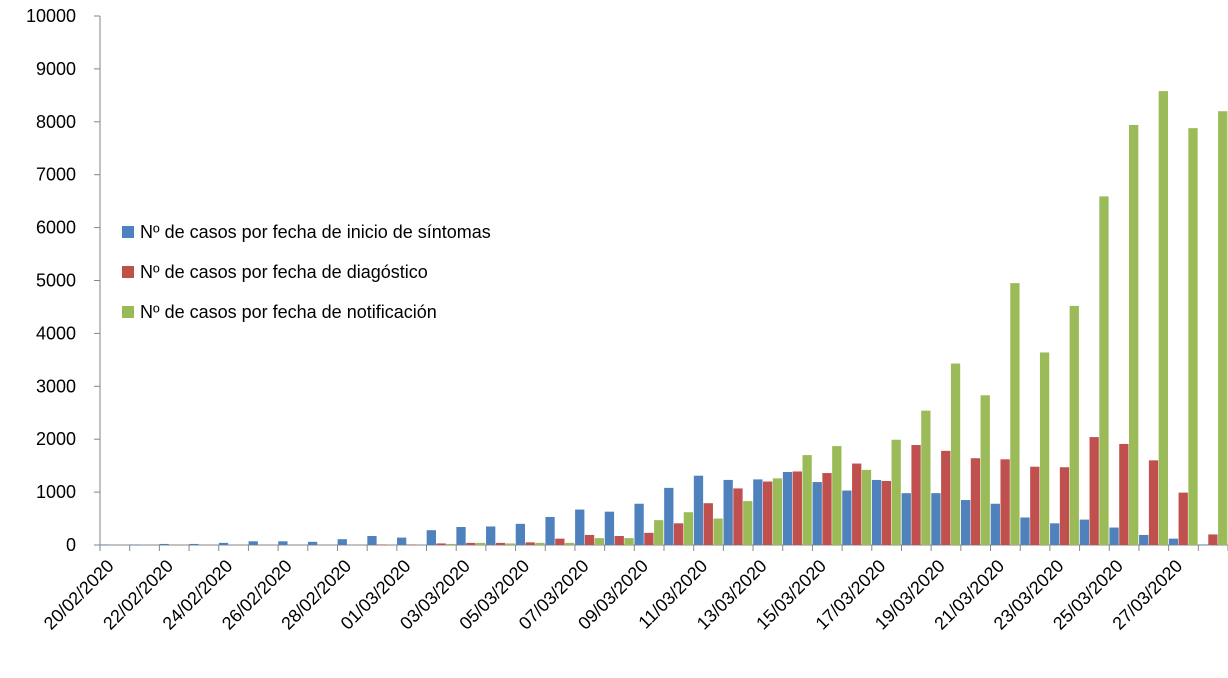 This screenshot has width=1228, height=678. I want to click on y-tick-label: 0, so click(71, 545).